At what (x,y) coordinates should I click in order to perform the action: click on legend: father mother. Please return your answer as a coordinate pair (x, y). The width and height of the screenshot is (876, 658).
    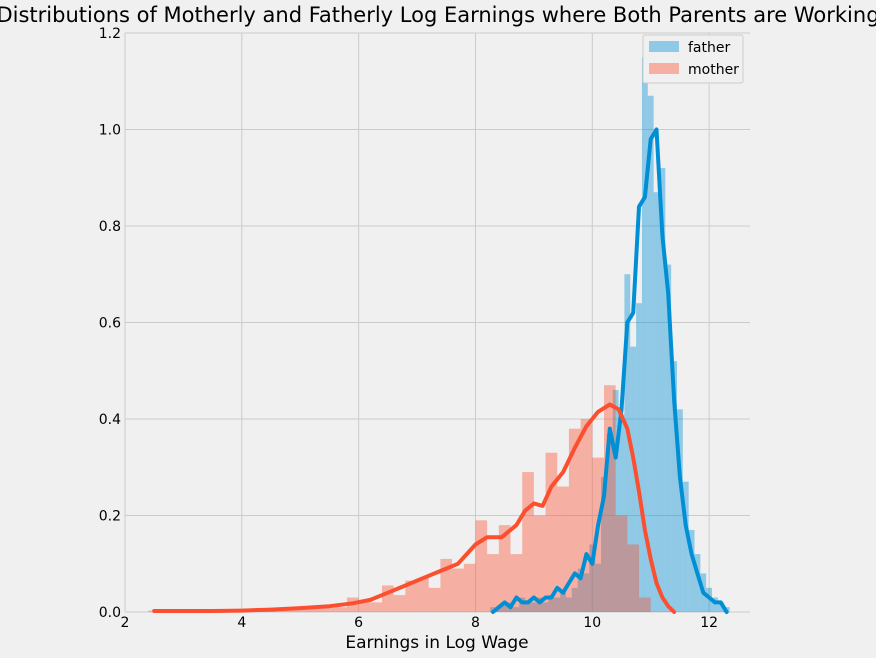
    Looking at the image, I should click on (693, 59).